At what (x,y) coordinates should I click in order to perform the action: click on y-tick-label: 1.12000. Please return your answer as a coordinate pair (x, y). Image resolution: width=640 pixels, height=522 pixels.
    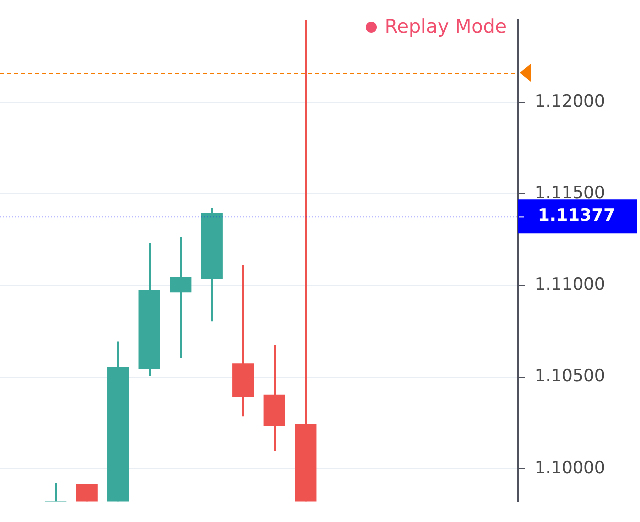
    Looking at the image, I should click on (570, 102).